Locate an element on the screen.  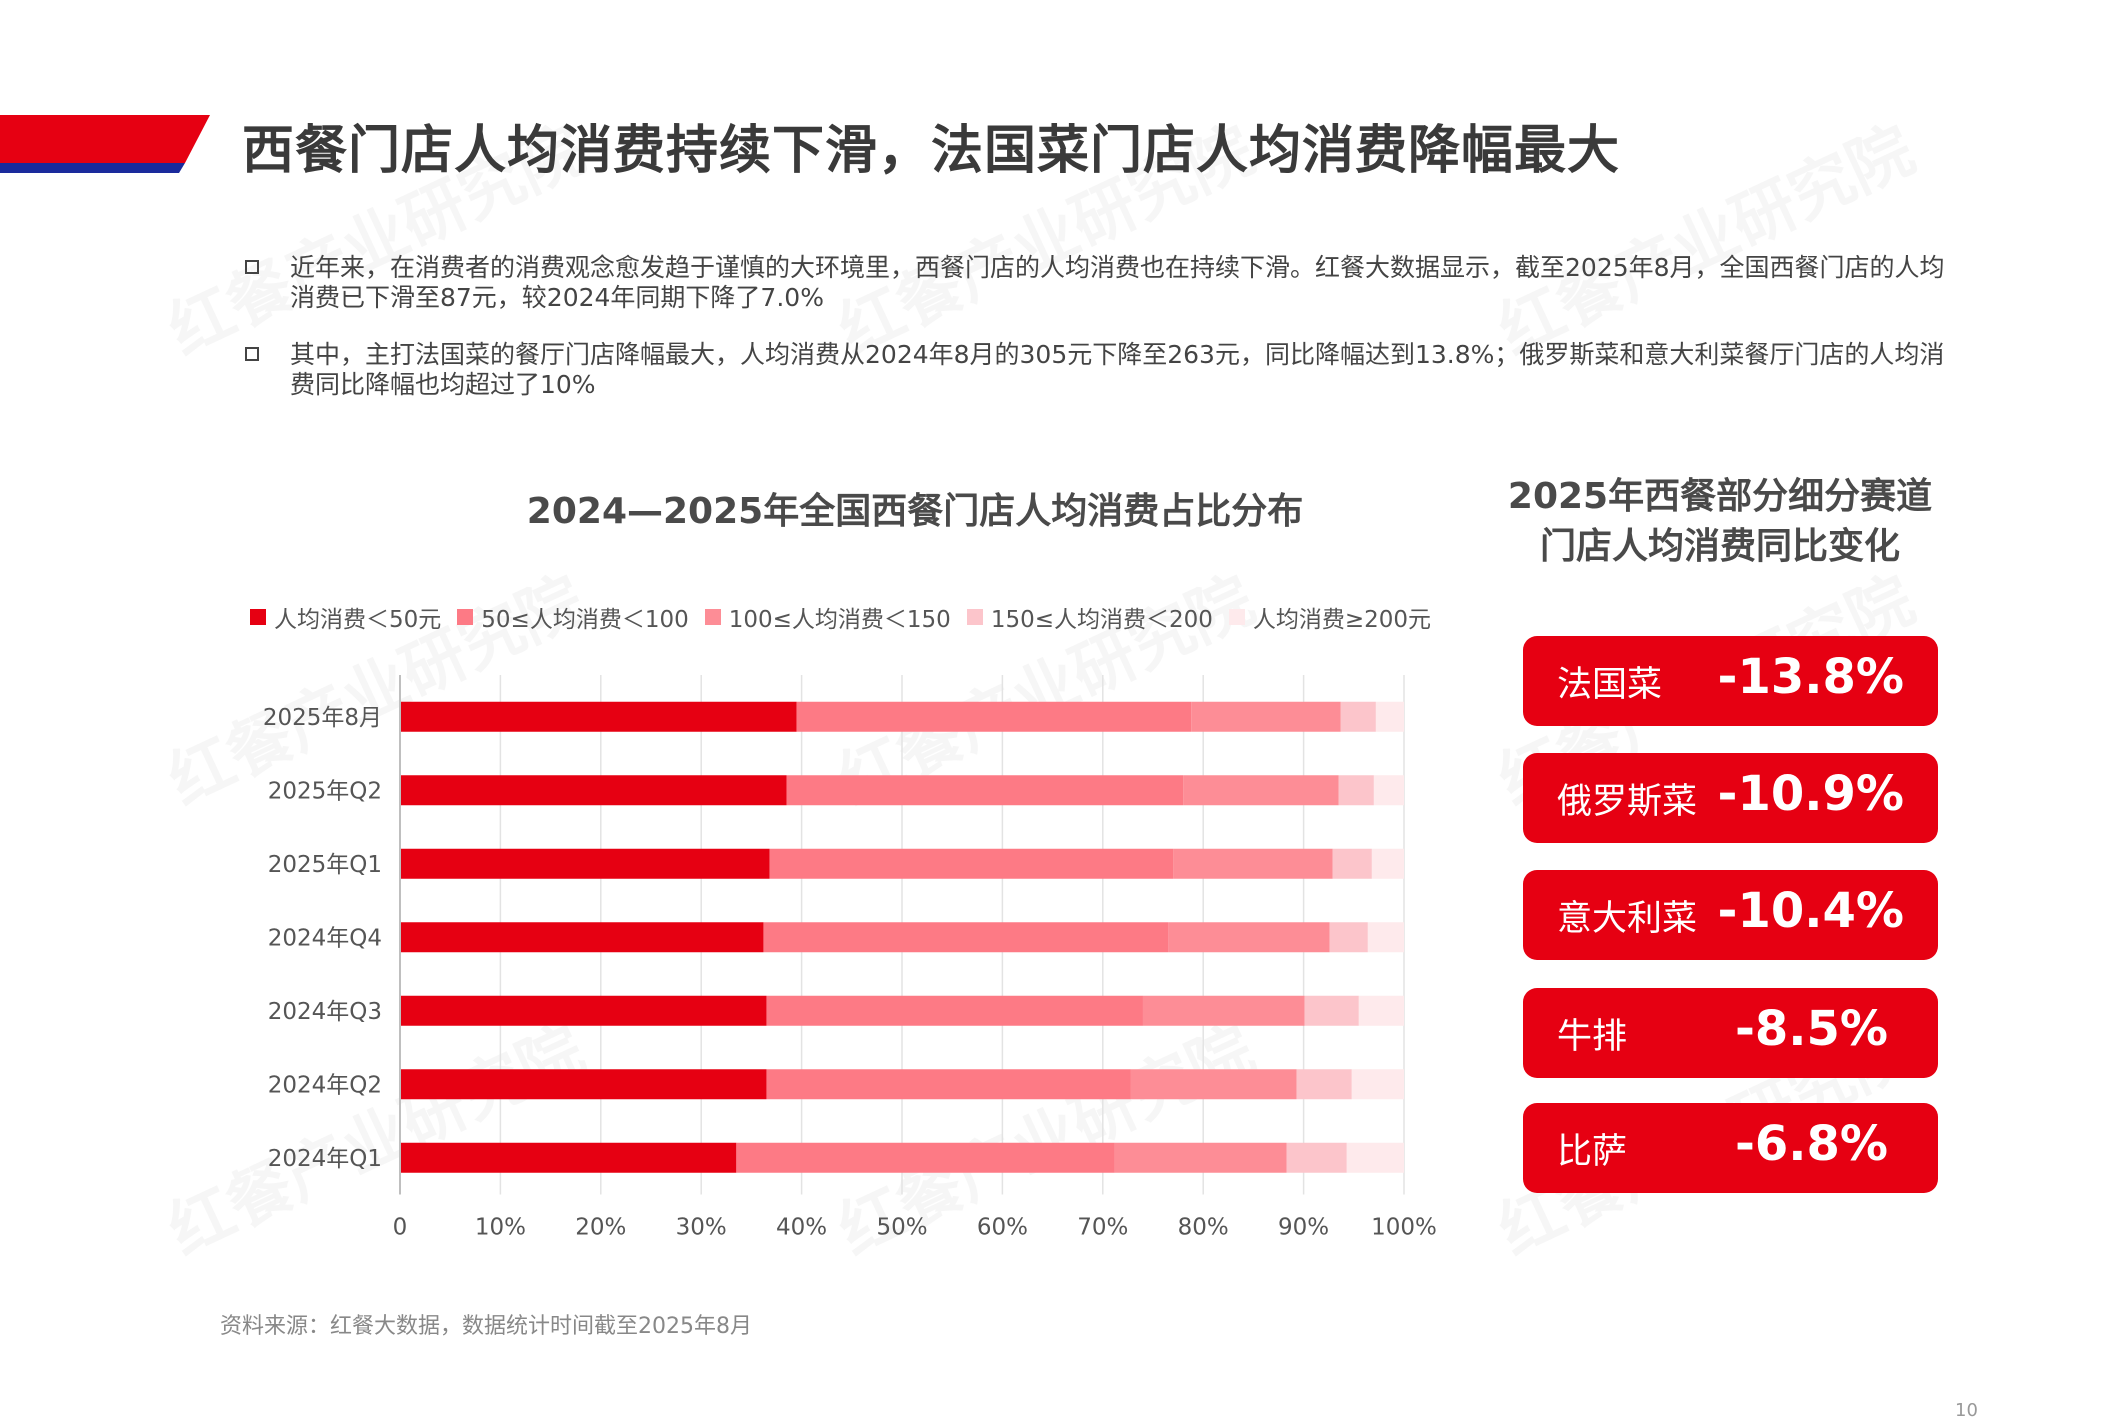
cuisine-change-value: -8.5% is located at coordinates (1811, 1029).